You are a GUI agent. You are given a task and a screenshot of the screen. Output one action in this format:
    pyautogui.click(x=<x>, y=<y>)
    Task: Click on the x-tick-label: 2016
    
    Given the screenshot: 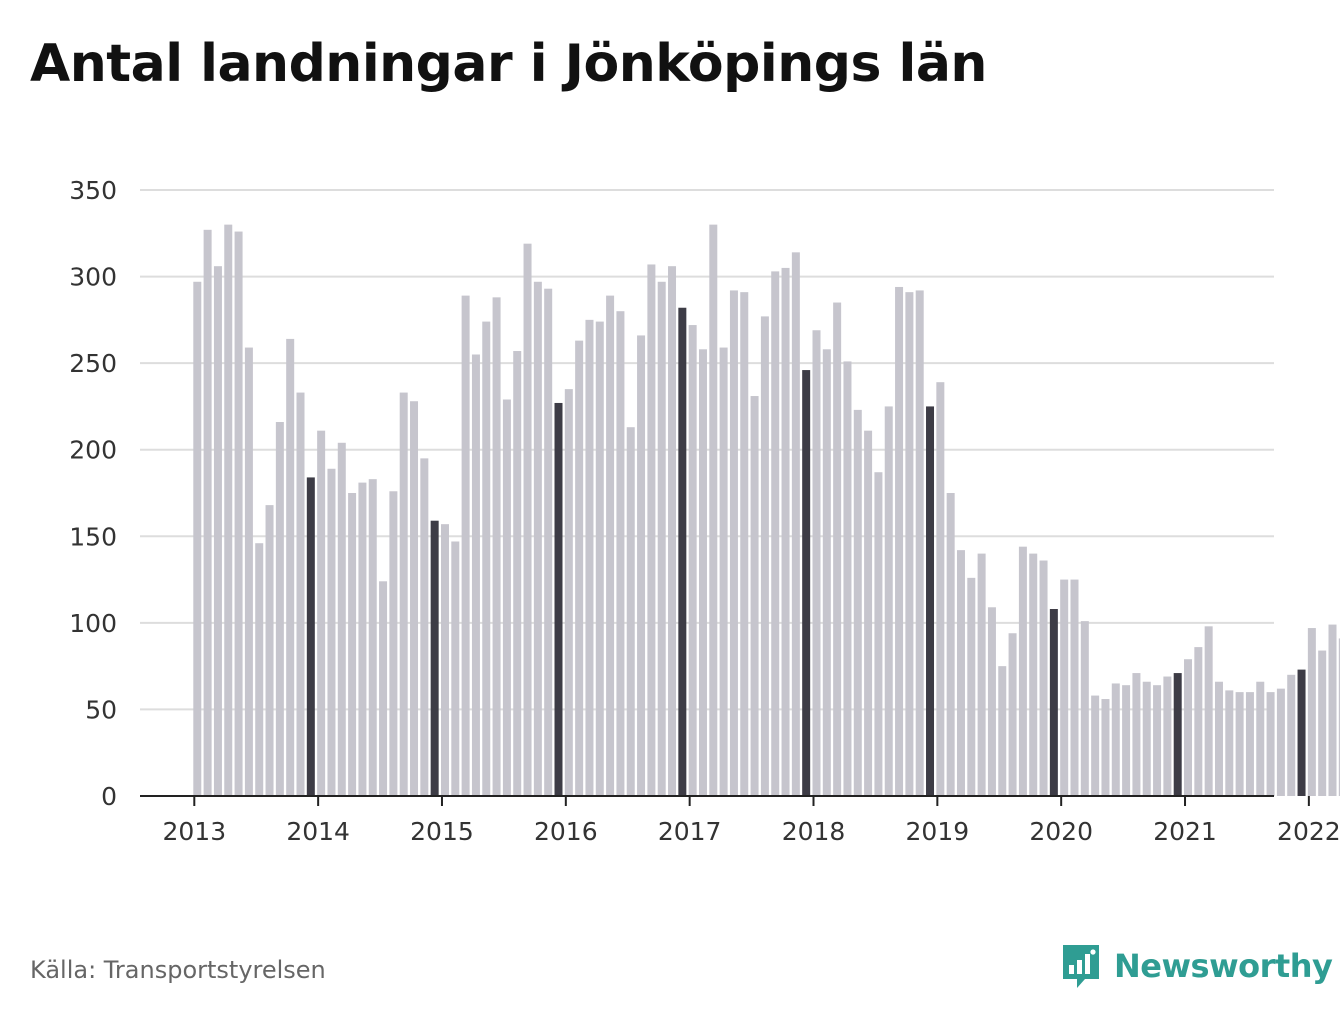 What is the action you would take?
    pyautogui.click(x=566, y=831)
    